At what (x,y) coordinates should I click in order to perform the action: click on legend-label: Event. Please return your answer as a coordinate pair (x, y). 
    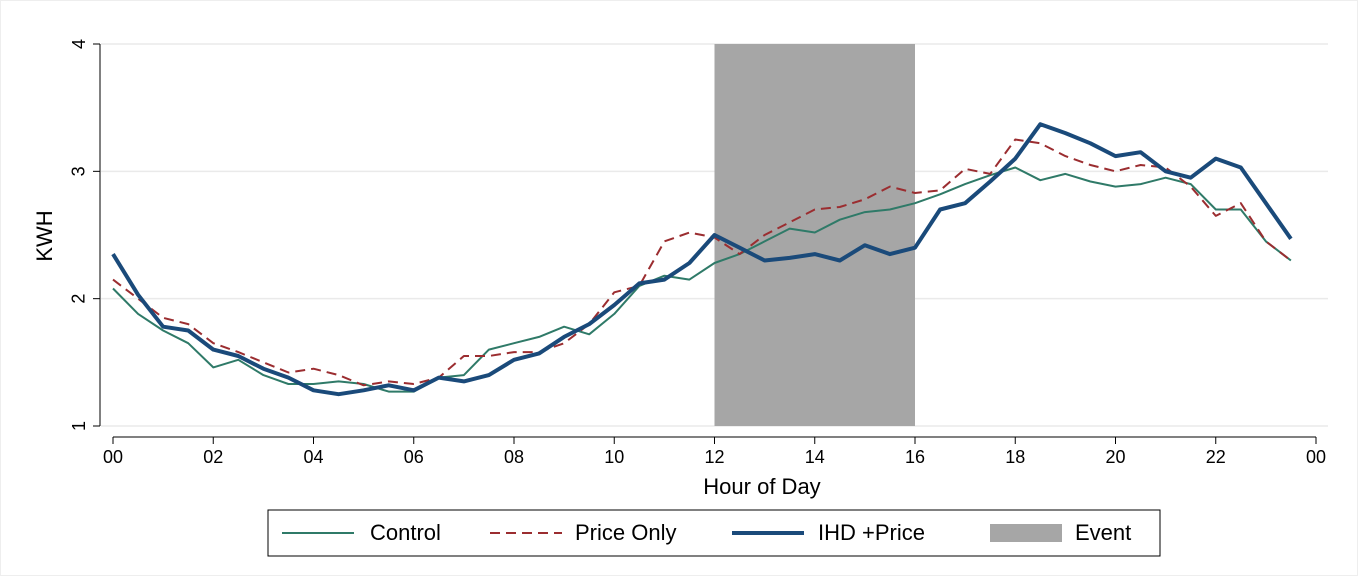
    Looking at the image, I should click on (1103, 532).